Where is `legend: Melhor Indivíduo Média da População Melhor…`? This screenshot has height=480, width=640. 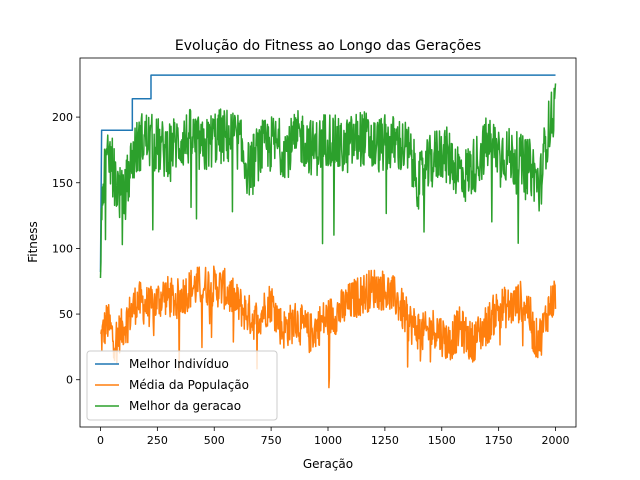
legend: Melhor Indivíduo Média da População Melhor… is located at coordinates (182, 385).